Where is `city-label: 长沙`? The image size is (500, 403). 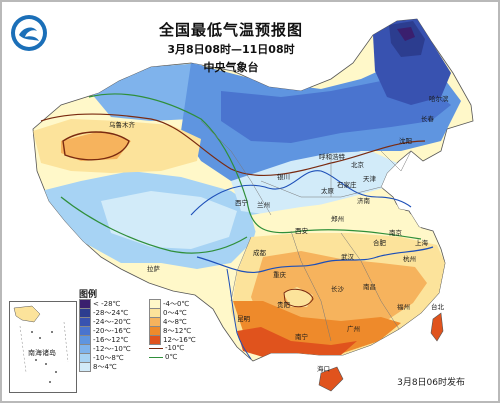
city-label: 长沙 is located at coordinates (337, 289).